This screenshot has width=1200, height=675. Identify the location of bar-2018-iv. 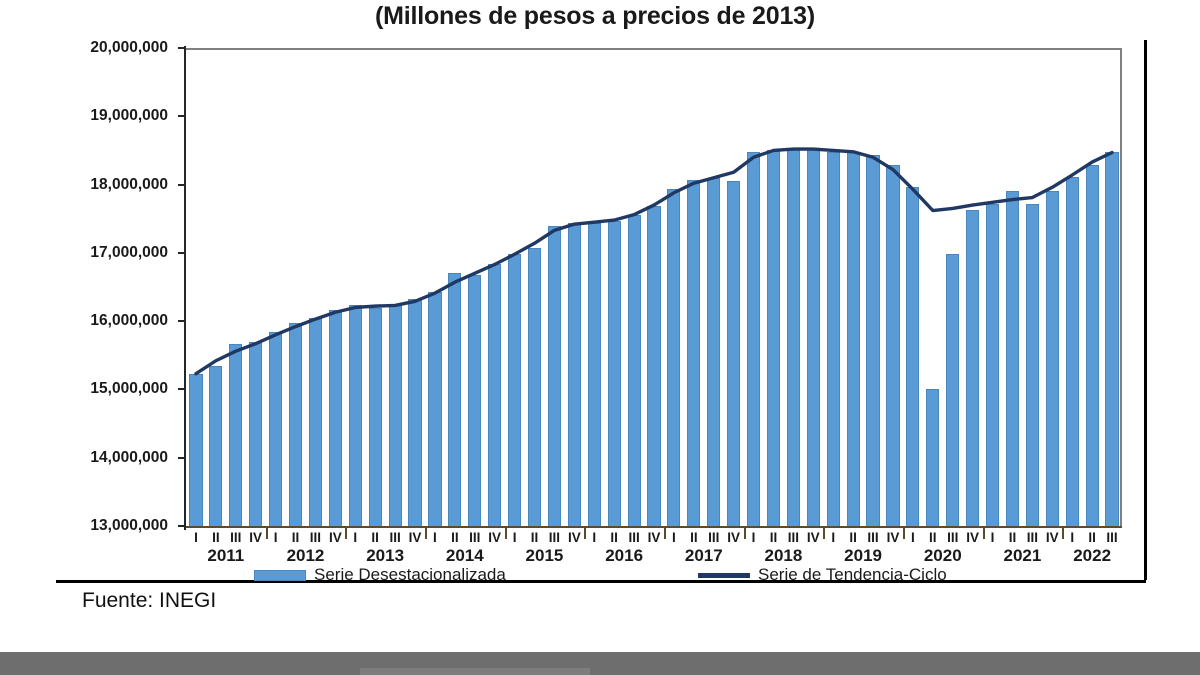
(813, 337).